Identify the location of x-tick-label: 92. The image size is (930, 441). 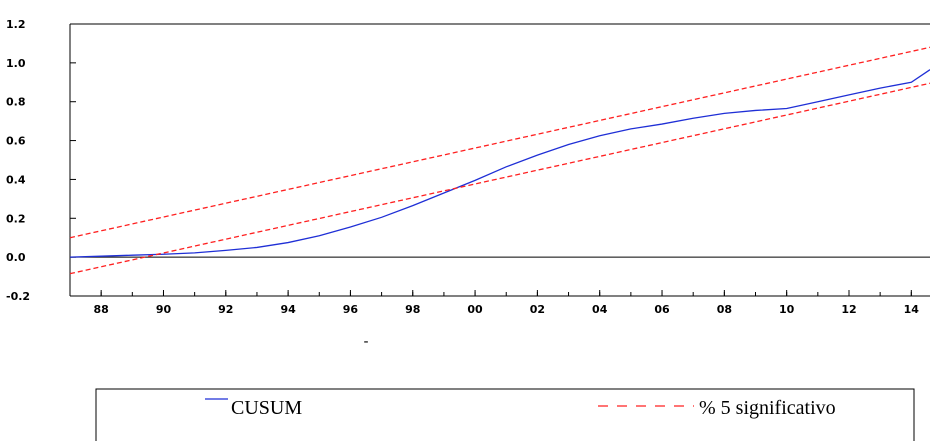
(225, 309).